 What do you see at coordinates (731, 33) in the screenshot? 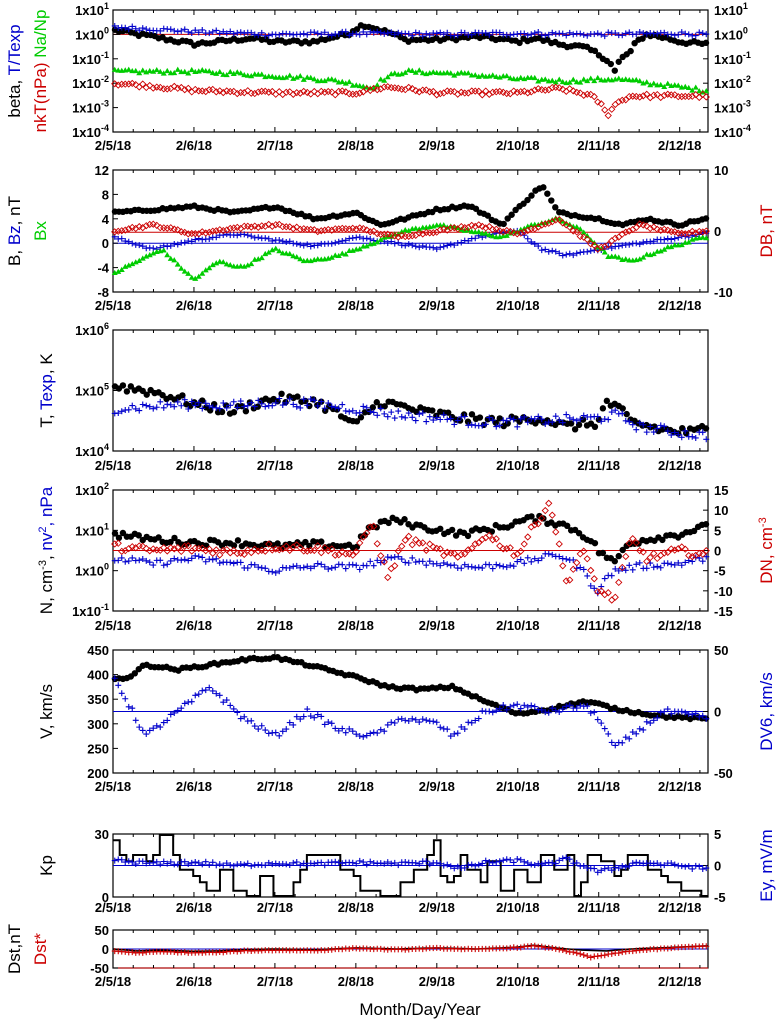
I see `y-tick-label-right: 1x100` at bounding box center [731, 33].